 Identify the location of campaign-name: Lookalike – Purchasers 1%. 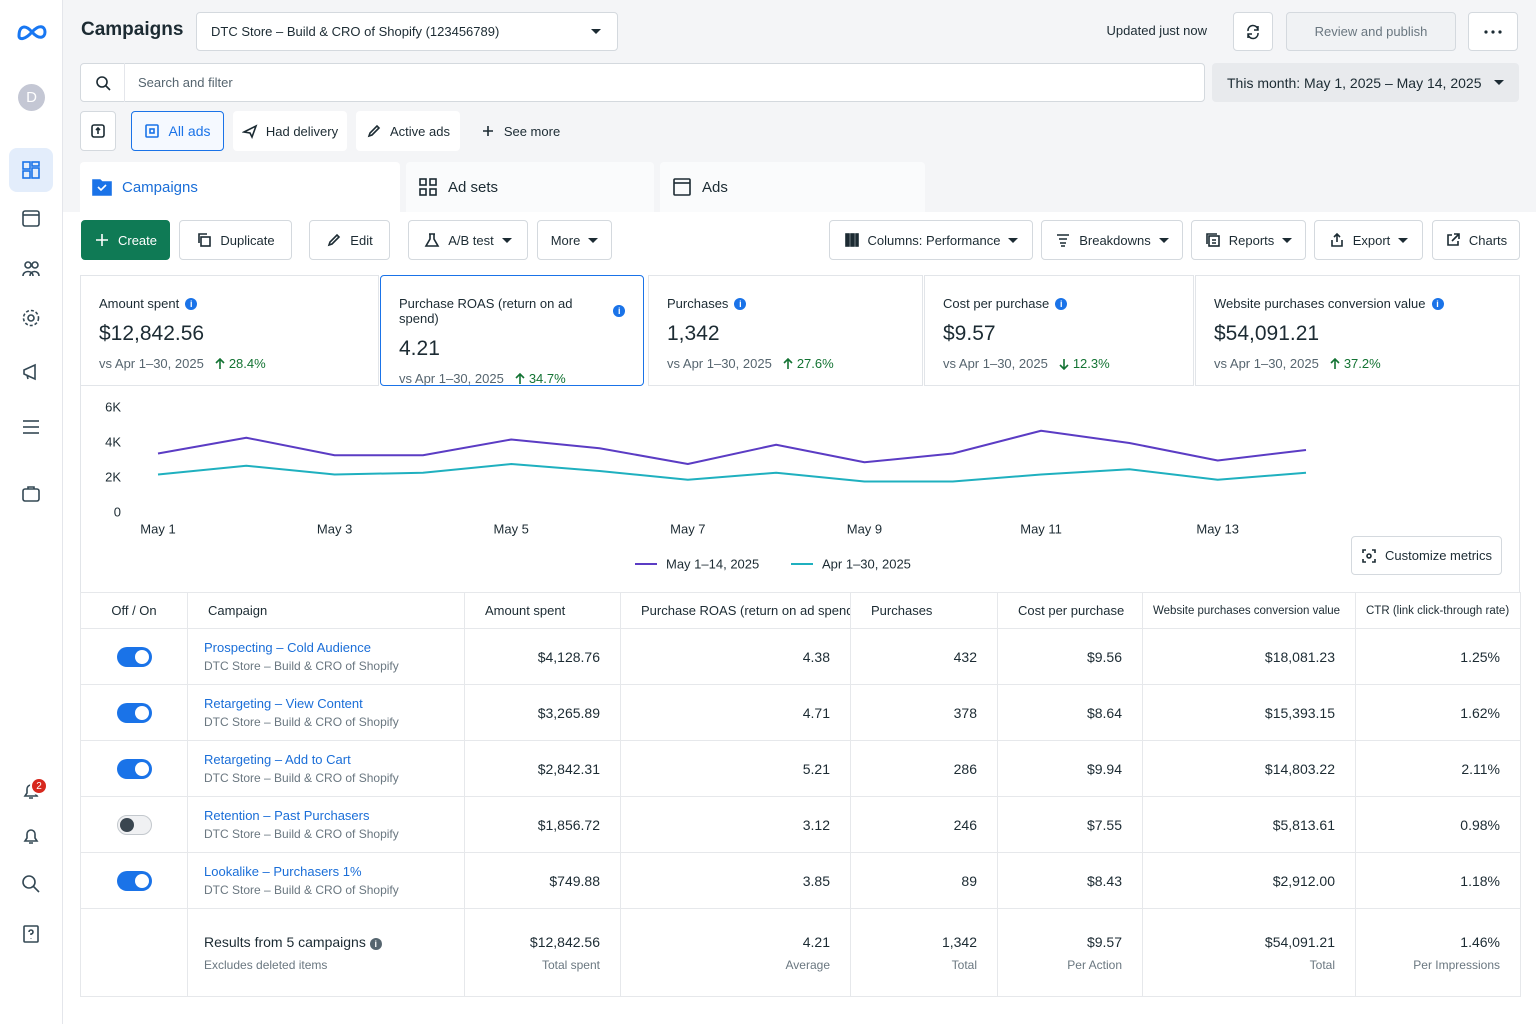
(283, 871).